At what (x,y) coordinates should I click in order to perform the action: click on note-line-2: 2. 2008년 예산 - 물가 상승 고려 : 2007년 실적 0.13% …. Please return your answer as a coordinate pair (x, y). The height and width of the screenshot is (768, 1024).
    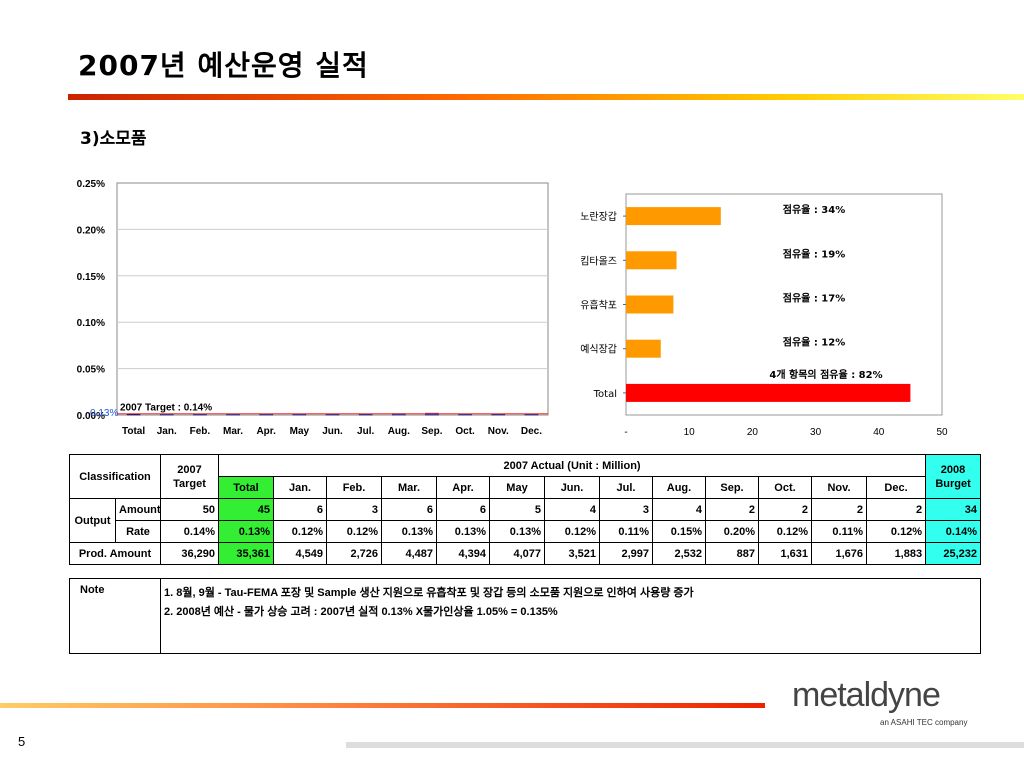
    Looking at the image, I should click on (361, 612).